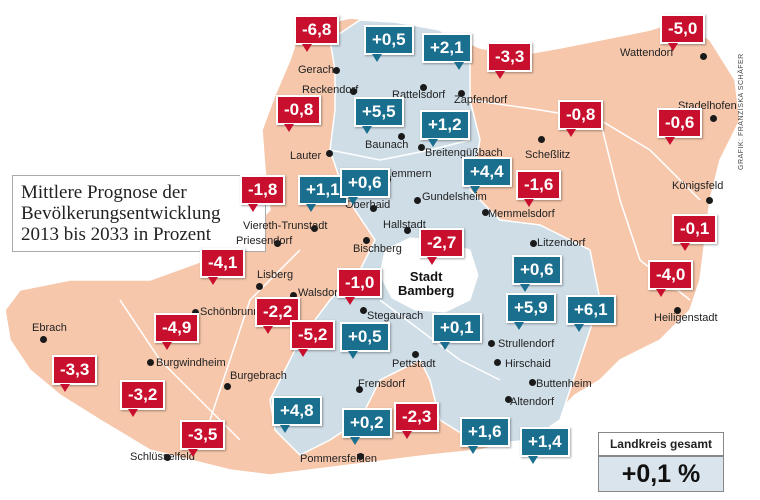 This screenshot has height=500, width=760. Describe the element at coordinates (661, 474) in the screenshot. I see `district-total-value: +0,1 %` at that location.